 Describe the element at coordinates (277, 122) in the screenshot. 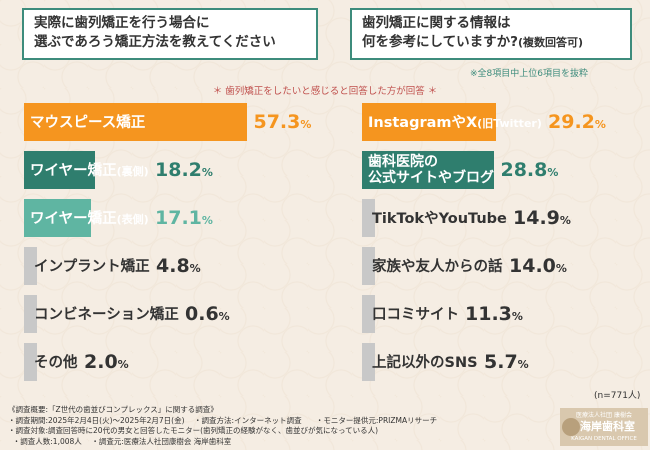

I see `left-value-0-num: 57.3` at that location.